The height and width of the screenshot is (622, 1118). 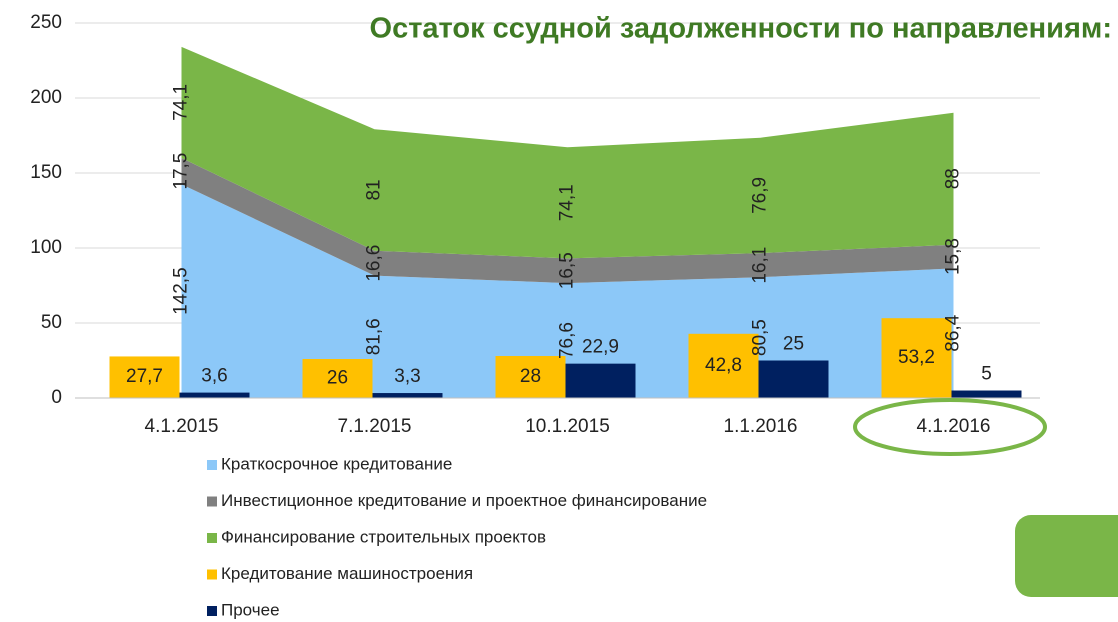 I want to click on legend-label: Краткосрочное кредитование, so click(x=336, y=463).